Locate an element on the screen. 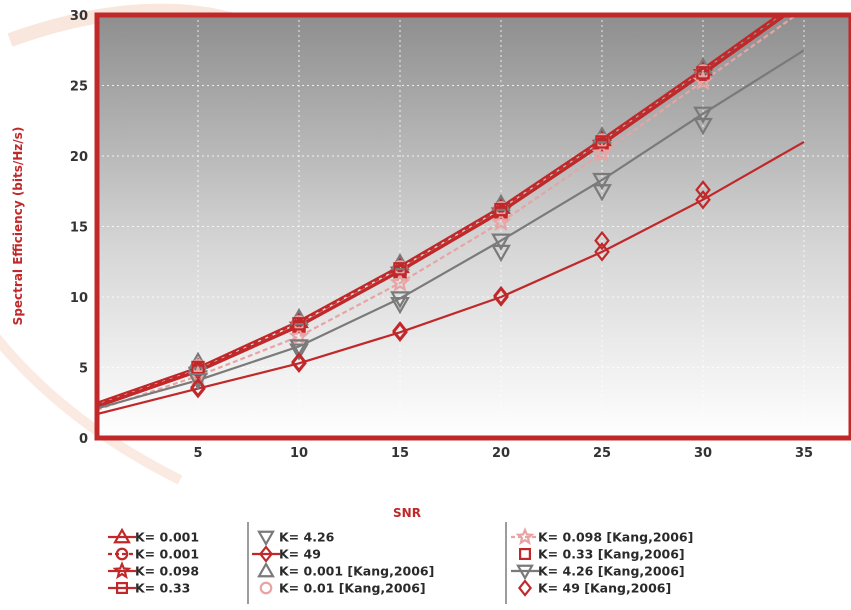 The height and width of the screenshot is (610, 851). legend-entry: K= 49 is located at coordinates (286, 554).